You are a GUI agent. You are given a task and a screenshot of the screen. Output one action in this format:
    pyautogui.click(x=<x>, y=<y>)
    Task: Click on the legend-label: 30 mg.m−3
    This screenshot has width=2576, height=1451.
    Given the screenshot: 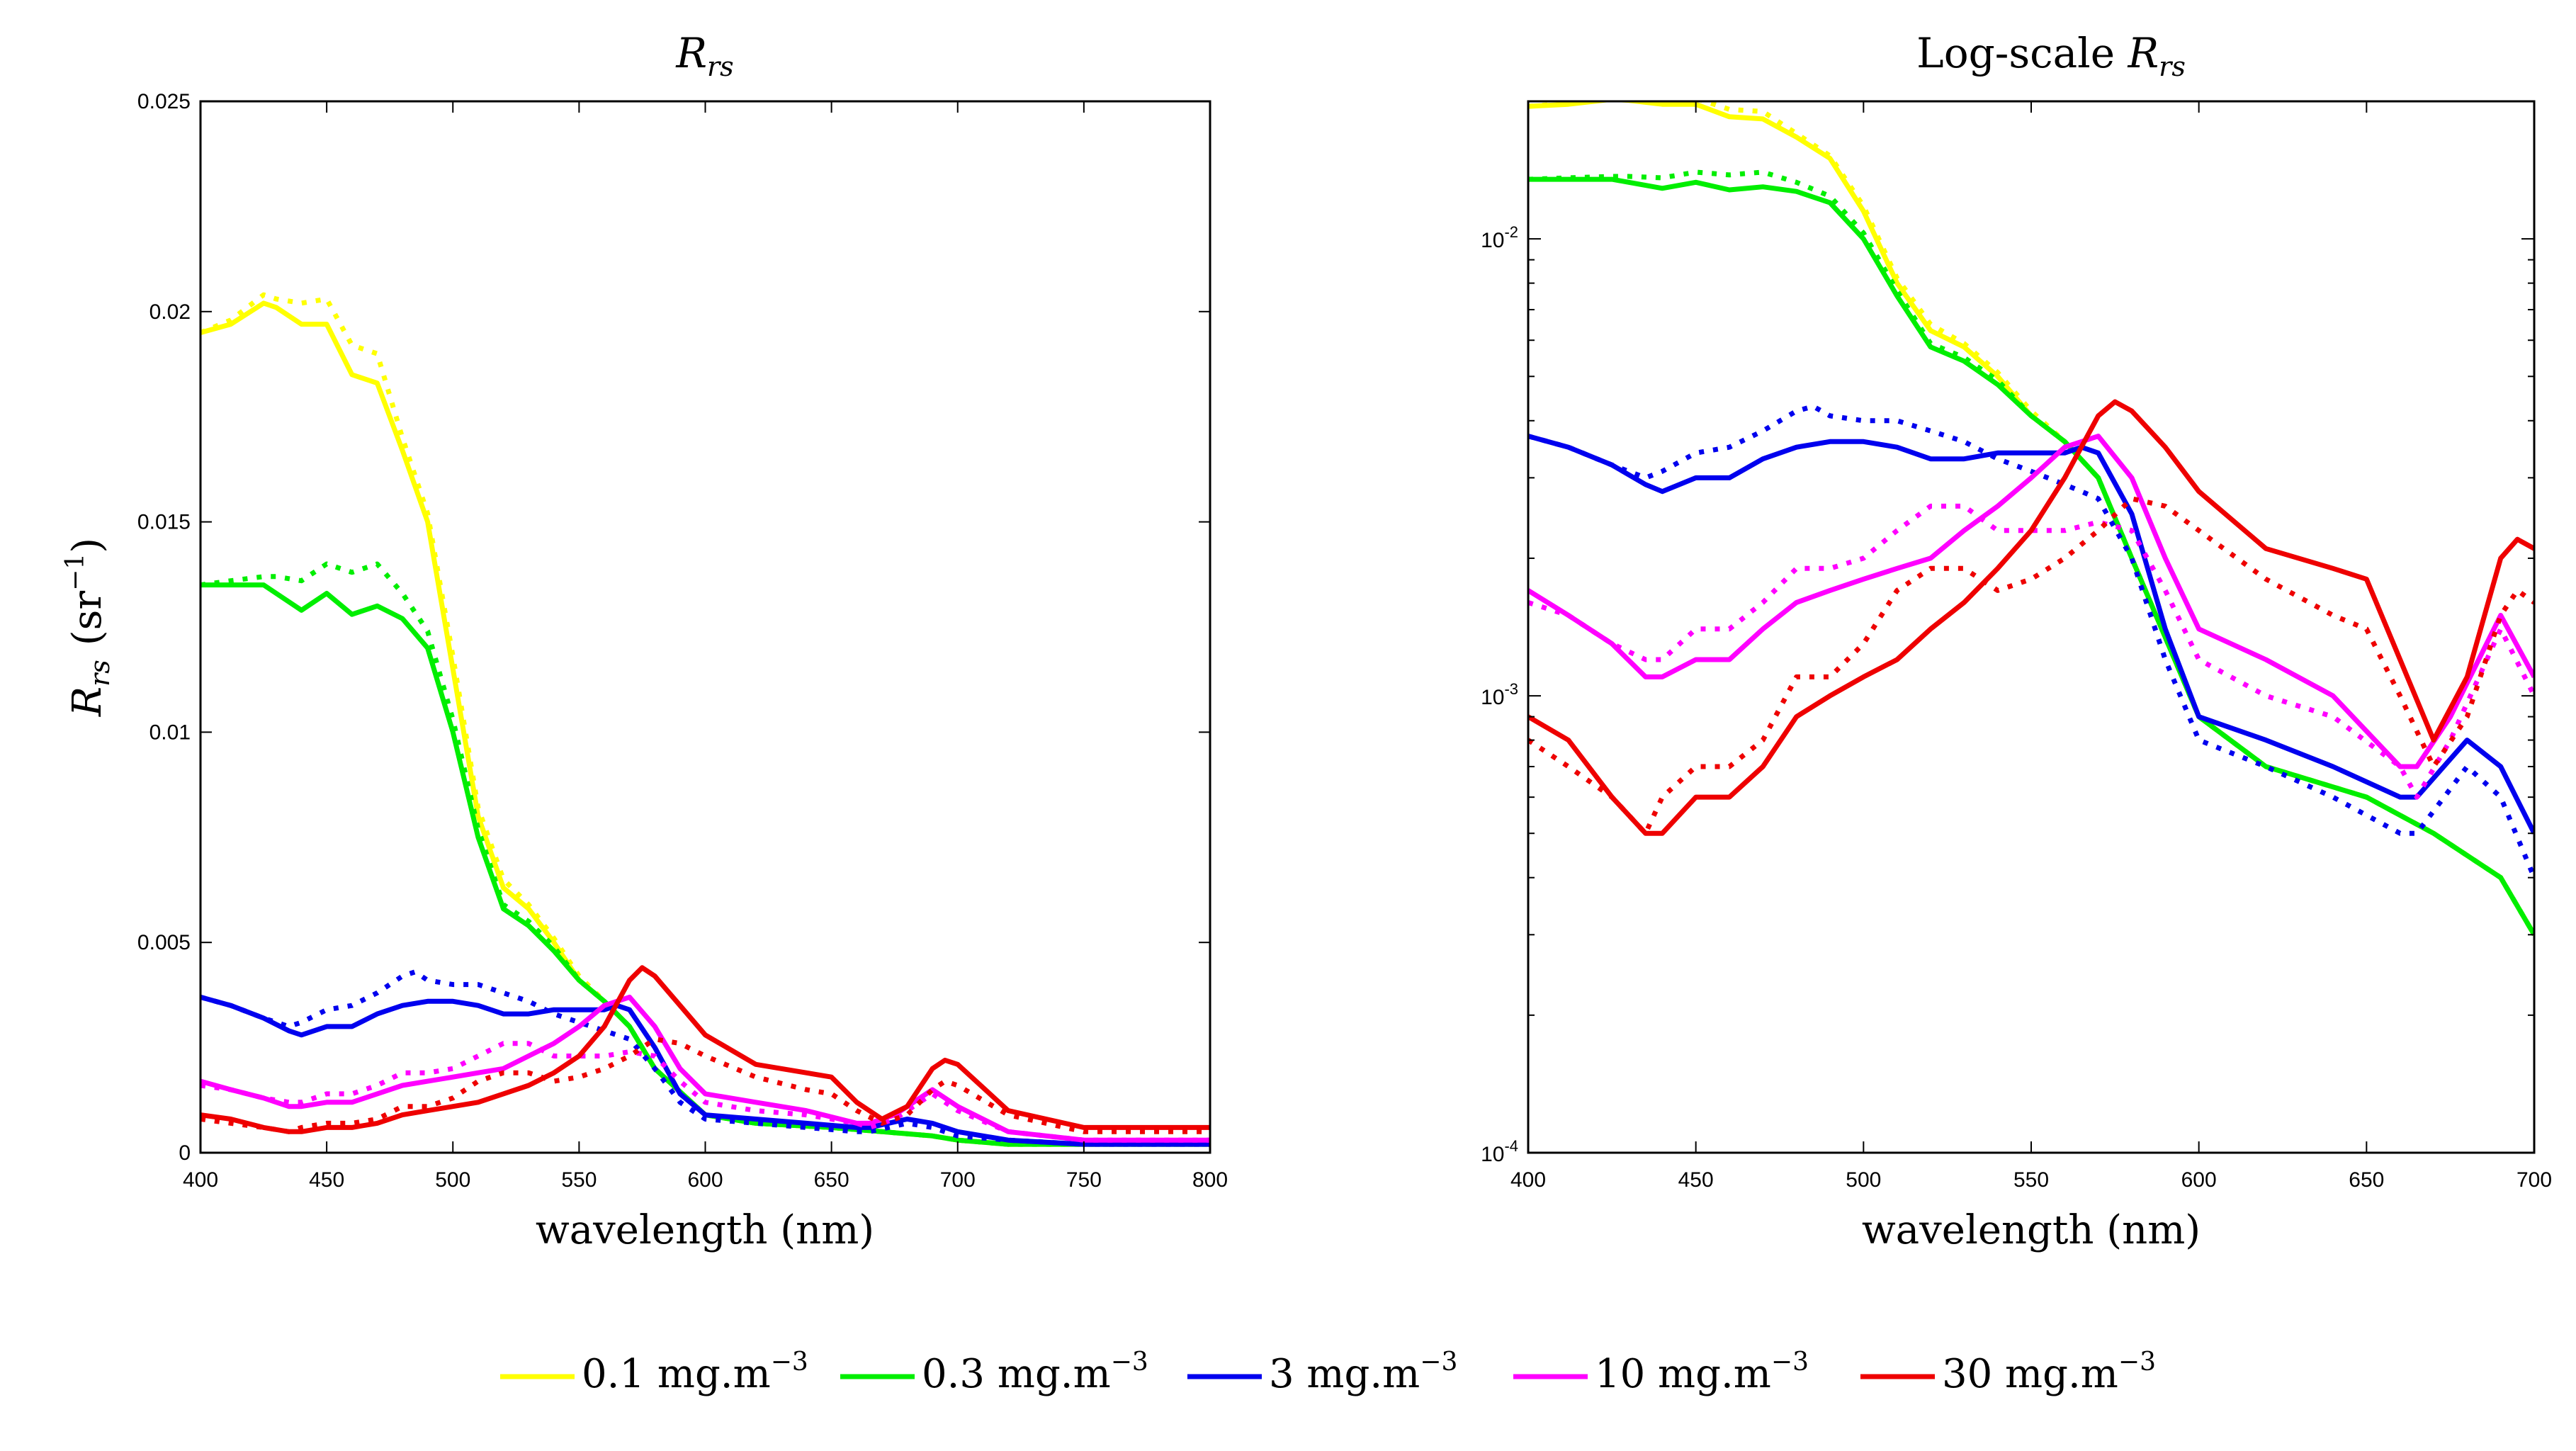 What is the action you would take?
    pyautogui.click(x=2049, y=1372)
    